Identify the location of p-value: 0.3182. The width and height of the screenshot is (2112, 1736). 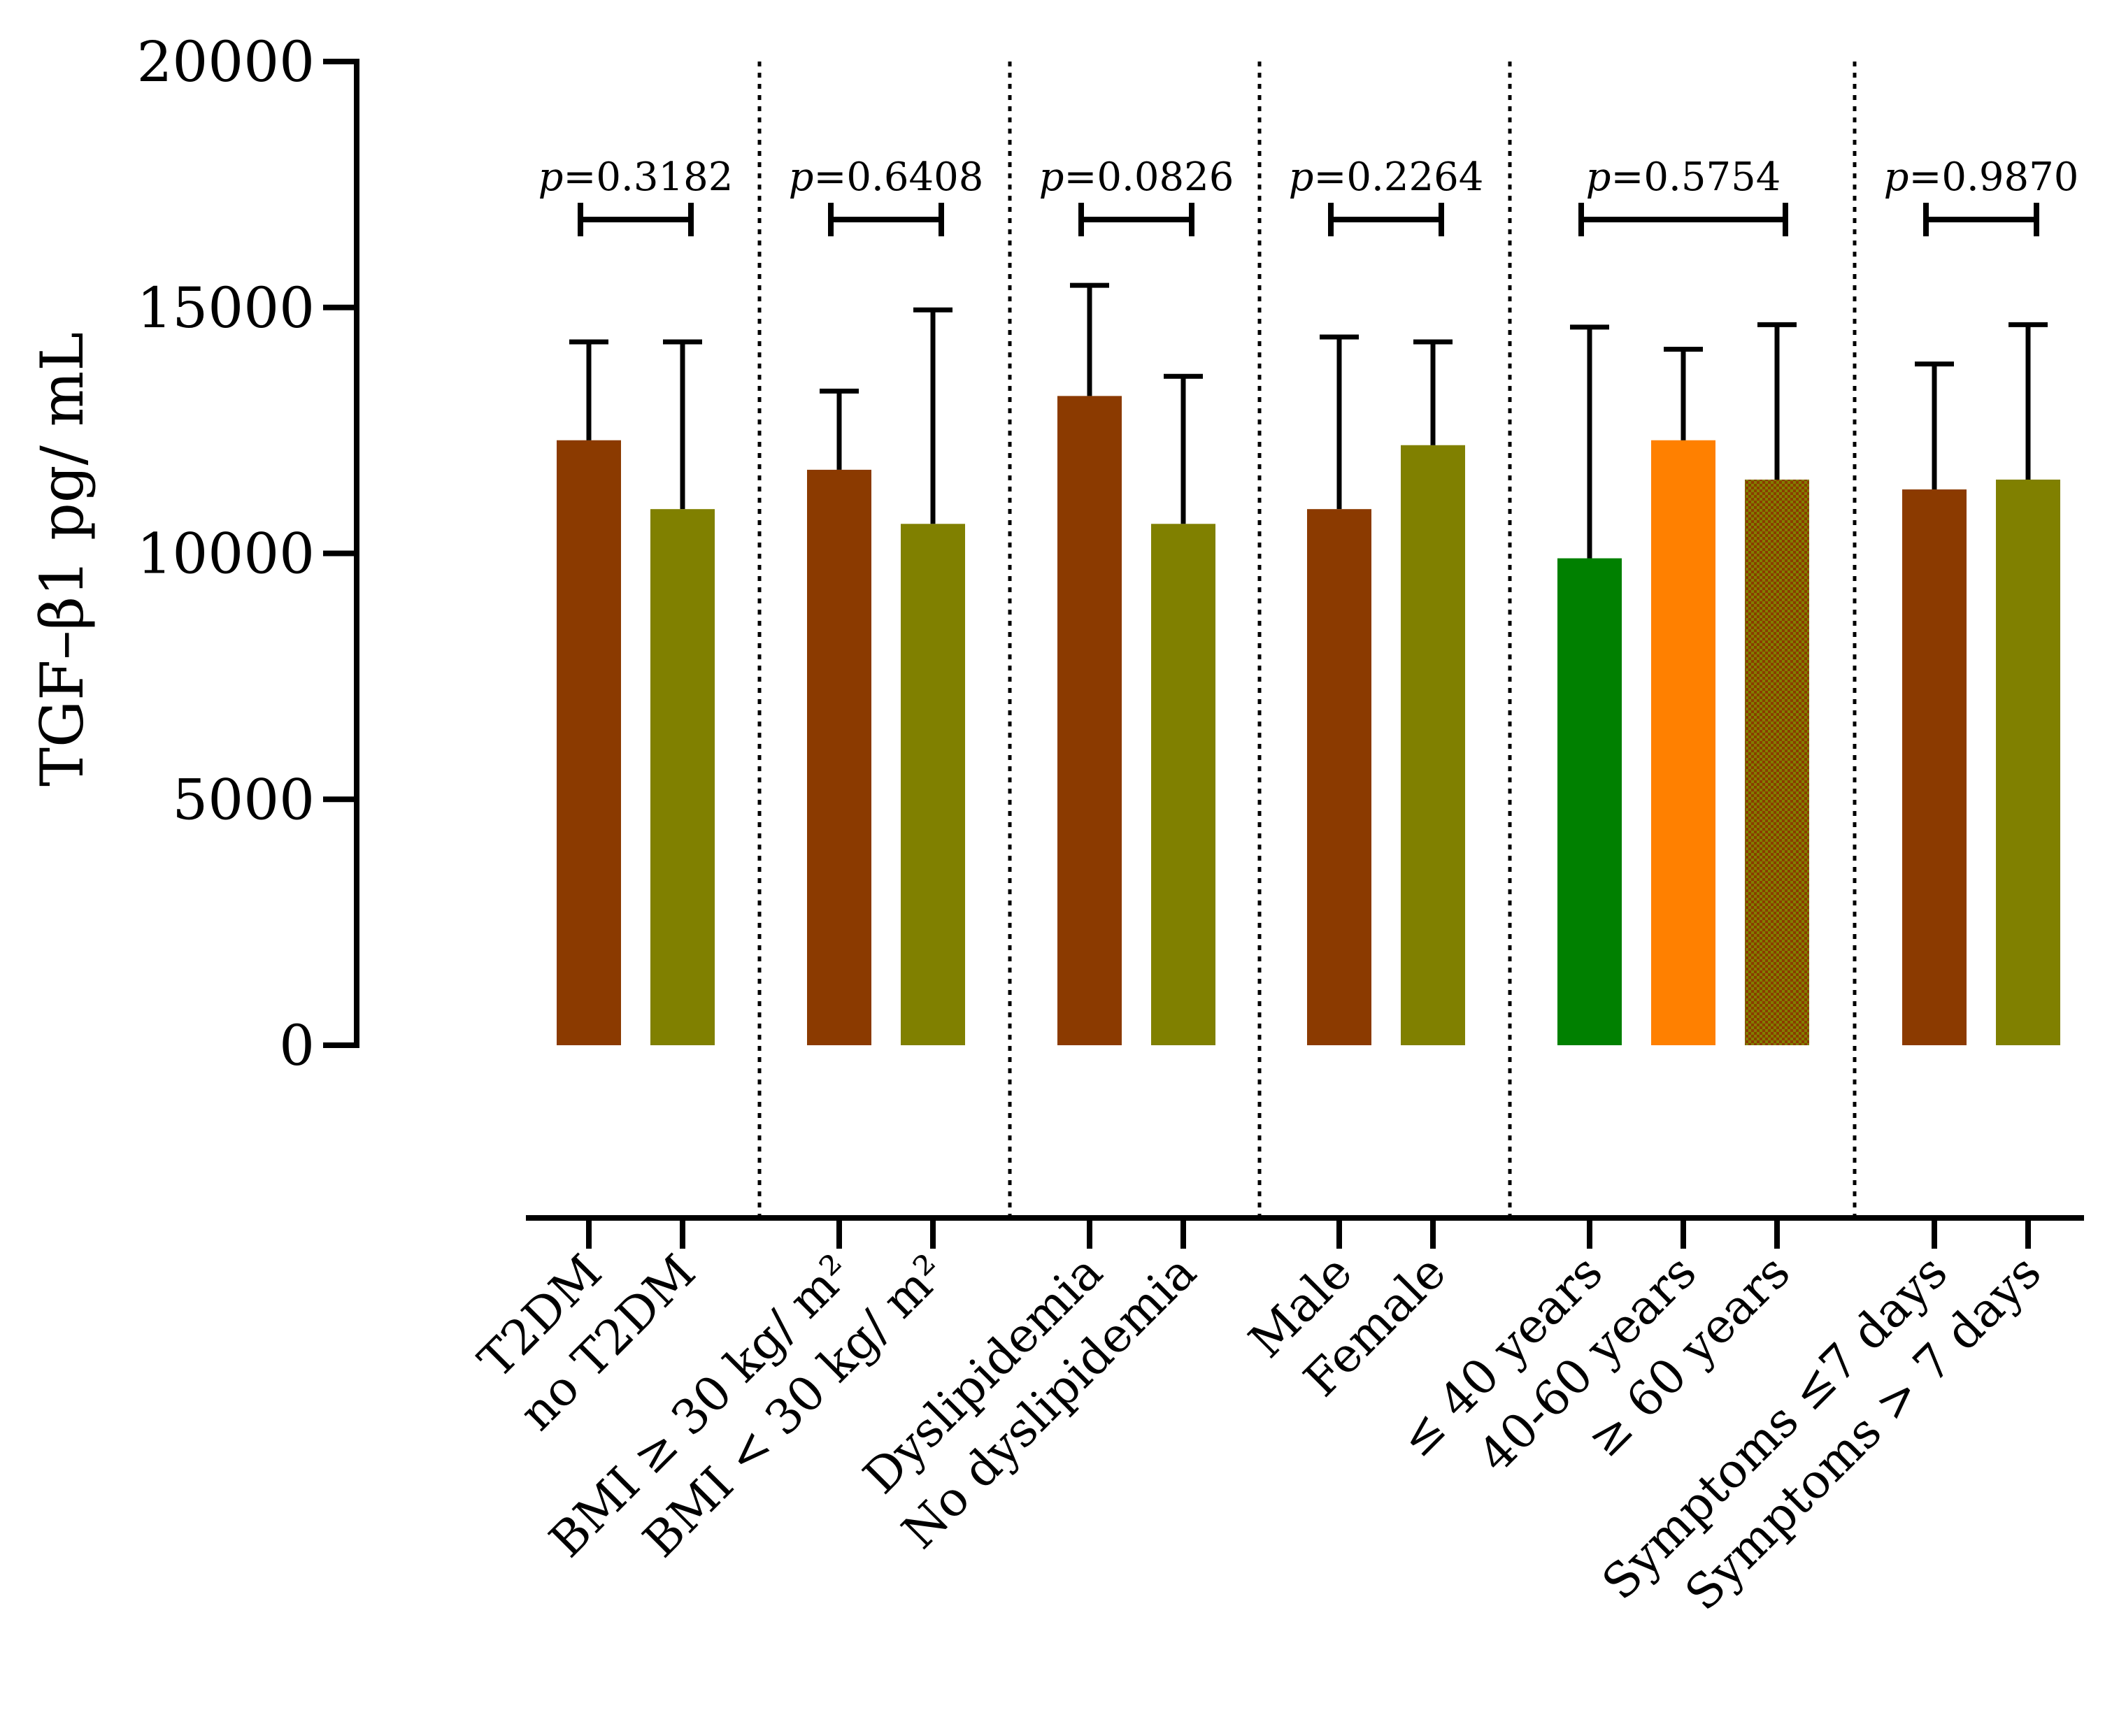
(665, 177).